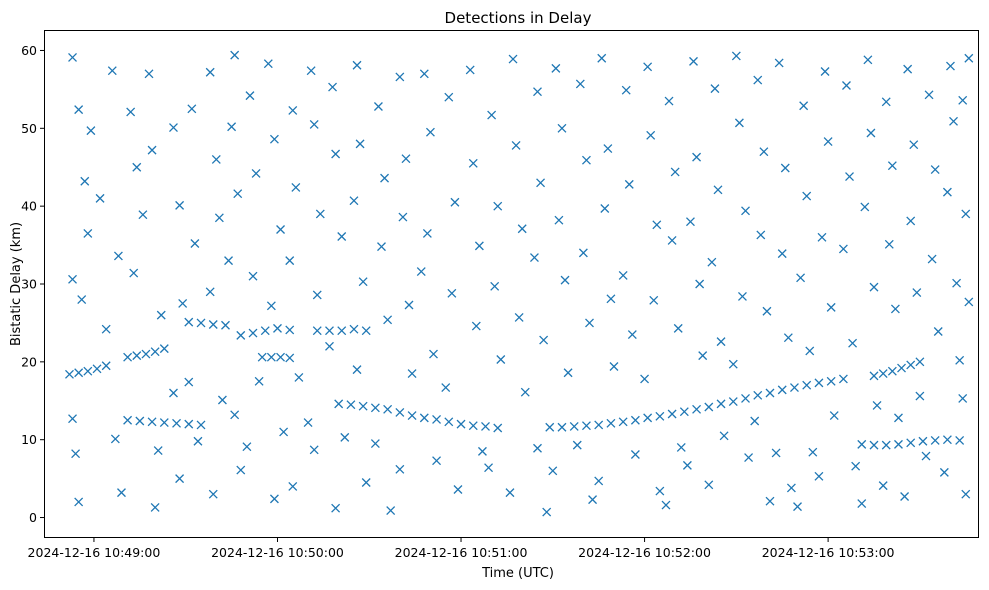 Image resolution: width=989 pixels, height=590 pixels. Describe the element at coordinates (94, 552) in the screenshot. I see `x-tick-label: 2024-12-16 10:49:00` at that location.